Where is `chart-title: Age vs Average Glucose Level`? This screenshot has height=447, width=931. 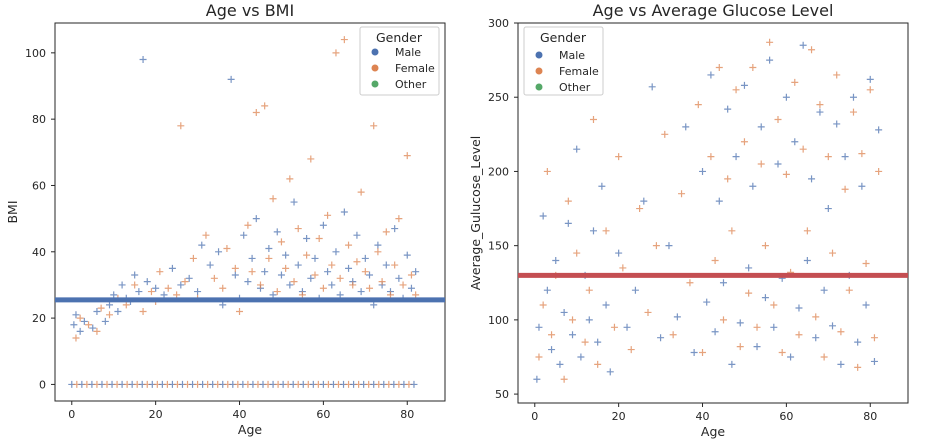
chart-title: Age vs Average Glucose Level is located at coordinates (713, 10).